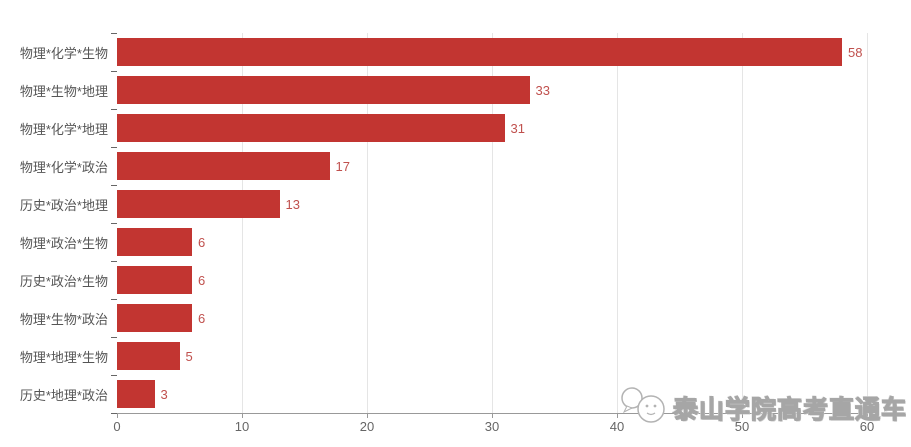  I want to click on x-axis-ticks, so click(492, 416).